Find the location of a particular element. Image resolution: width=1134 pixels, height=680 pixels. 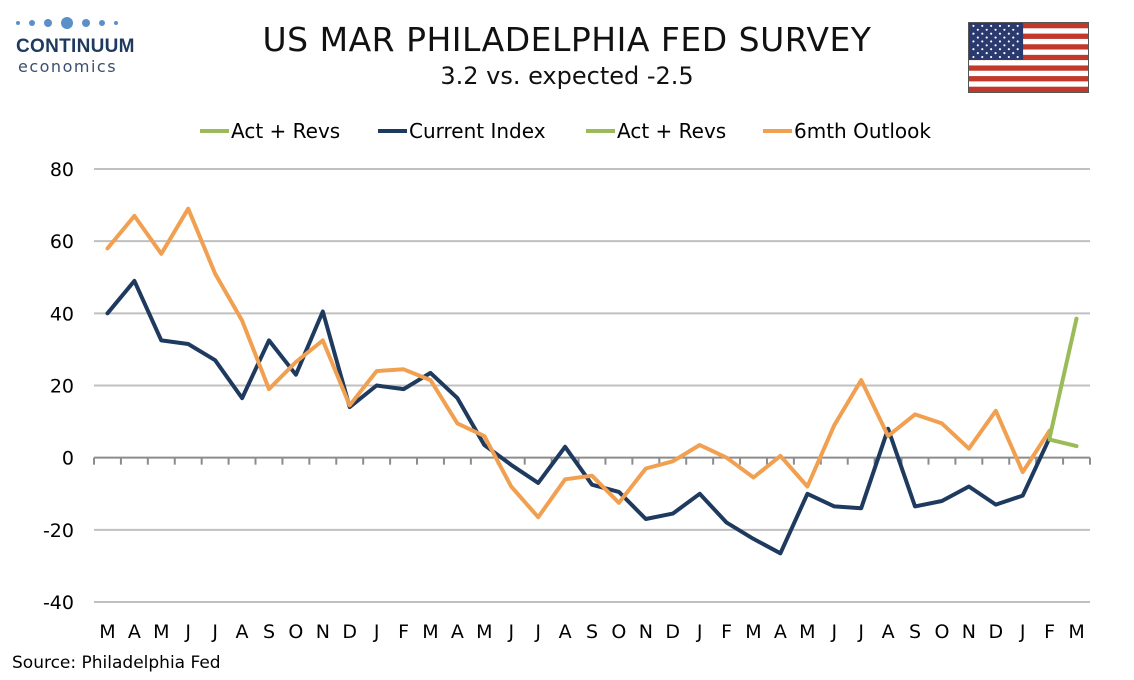

logo-subtitle: economics is located at coordinates (68, 66).